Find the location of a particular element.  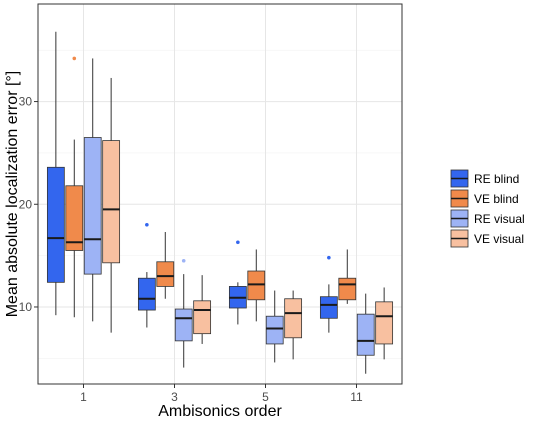

legend-label: RE visual is located at coordinates (499, 219).